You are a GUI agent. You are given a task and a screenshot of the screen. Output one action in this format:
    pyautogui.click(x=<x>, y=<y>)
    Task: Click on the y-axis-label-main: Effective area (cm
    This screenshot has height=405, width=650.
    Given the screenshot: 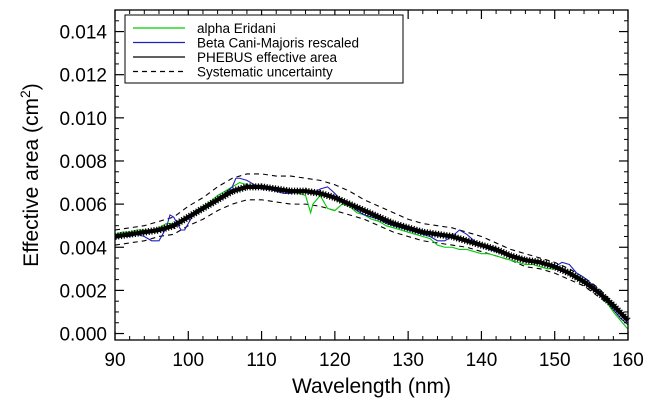 What is the action you would take?
    pyautogui.click(x=31, y=182)
    